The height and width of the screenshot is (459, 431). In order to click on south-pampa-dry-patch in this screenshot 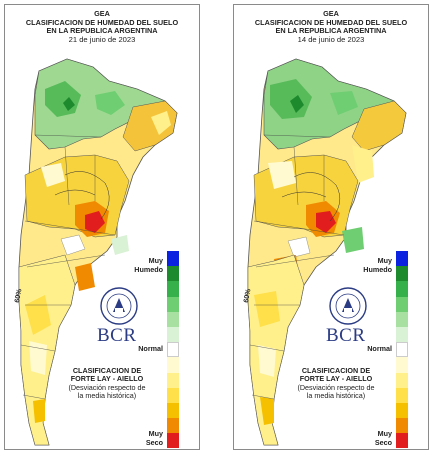, I will do `click(85, 277)`.